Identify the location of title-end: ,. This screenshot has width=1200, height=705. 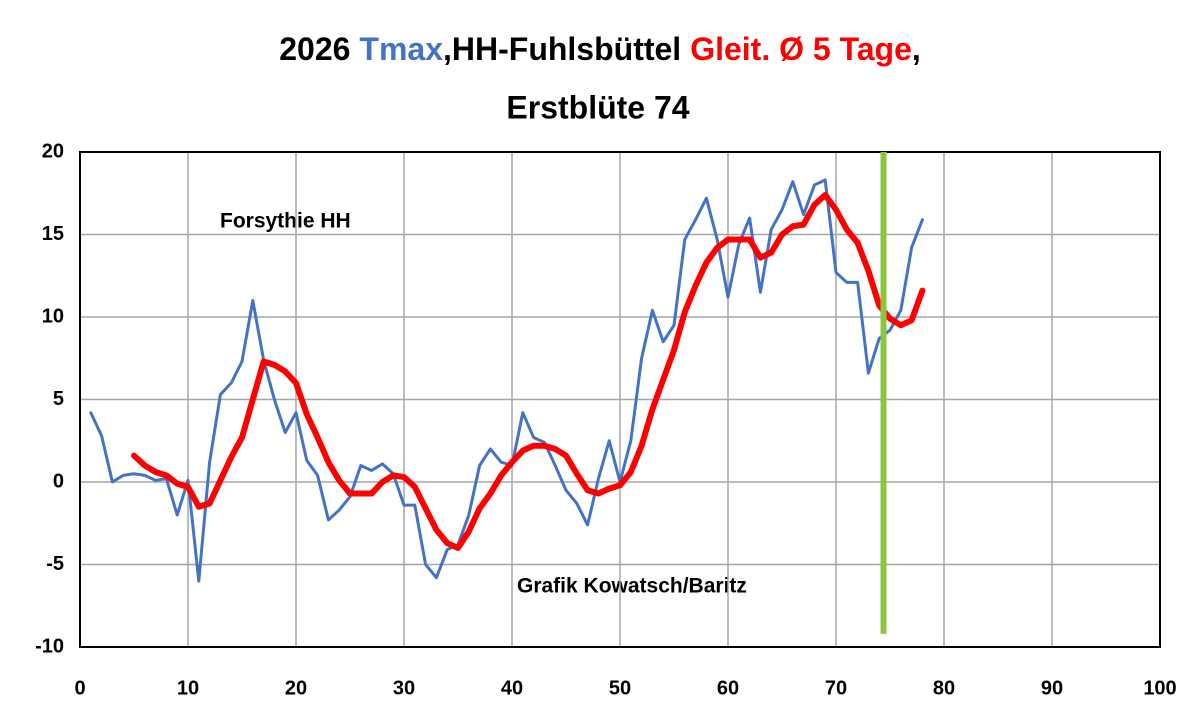
(916, 49).